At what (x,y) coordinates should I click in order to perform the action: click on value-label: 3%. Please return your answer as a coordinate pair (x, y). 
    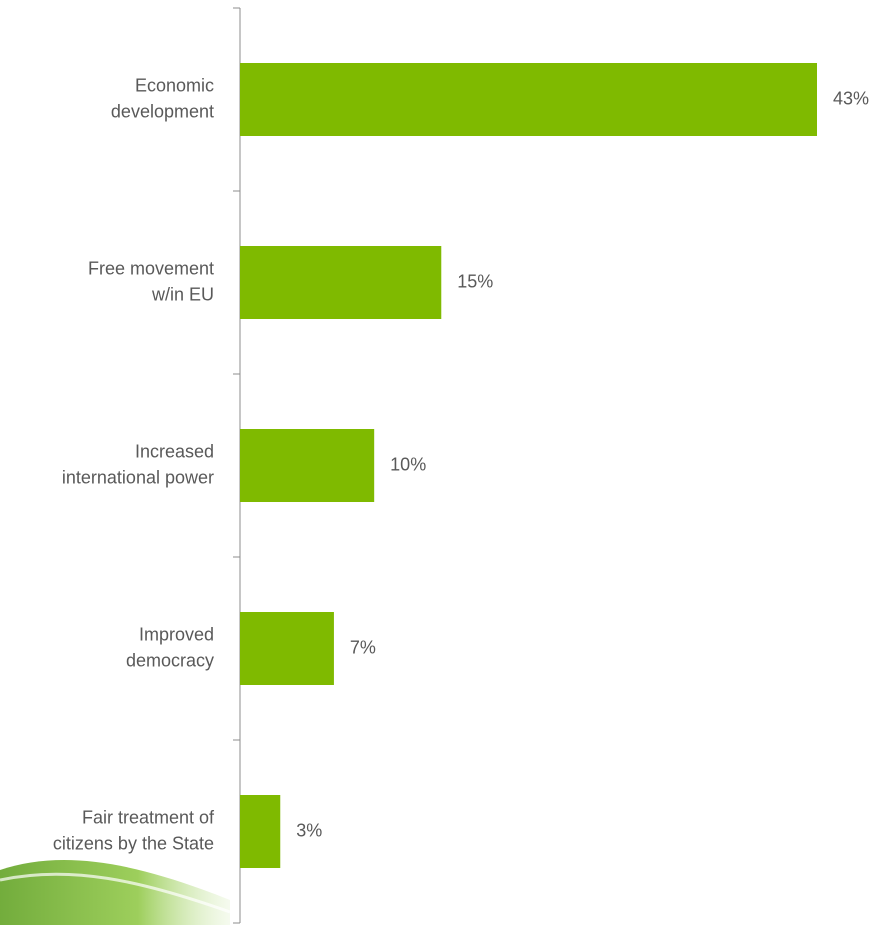
    Looking at the image, I should click on (309, 830).